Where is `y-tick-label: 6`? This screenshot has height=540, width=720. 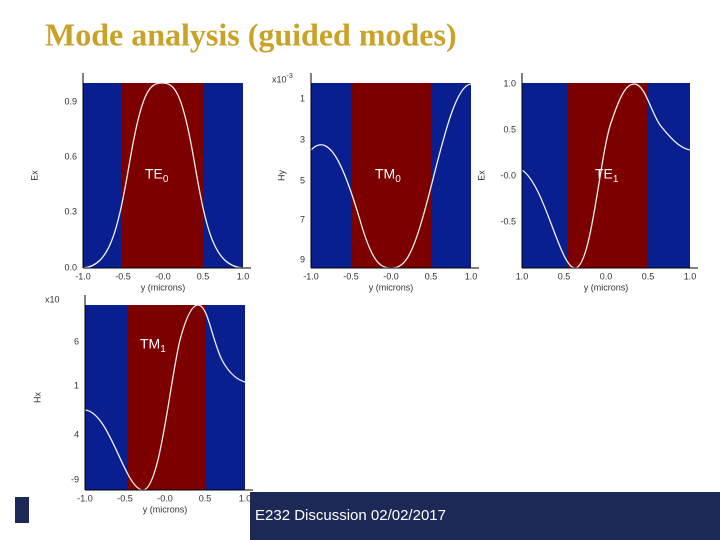
y-tick-label: 6 is located at coordinates (76, 341).